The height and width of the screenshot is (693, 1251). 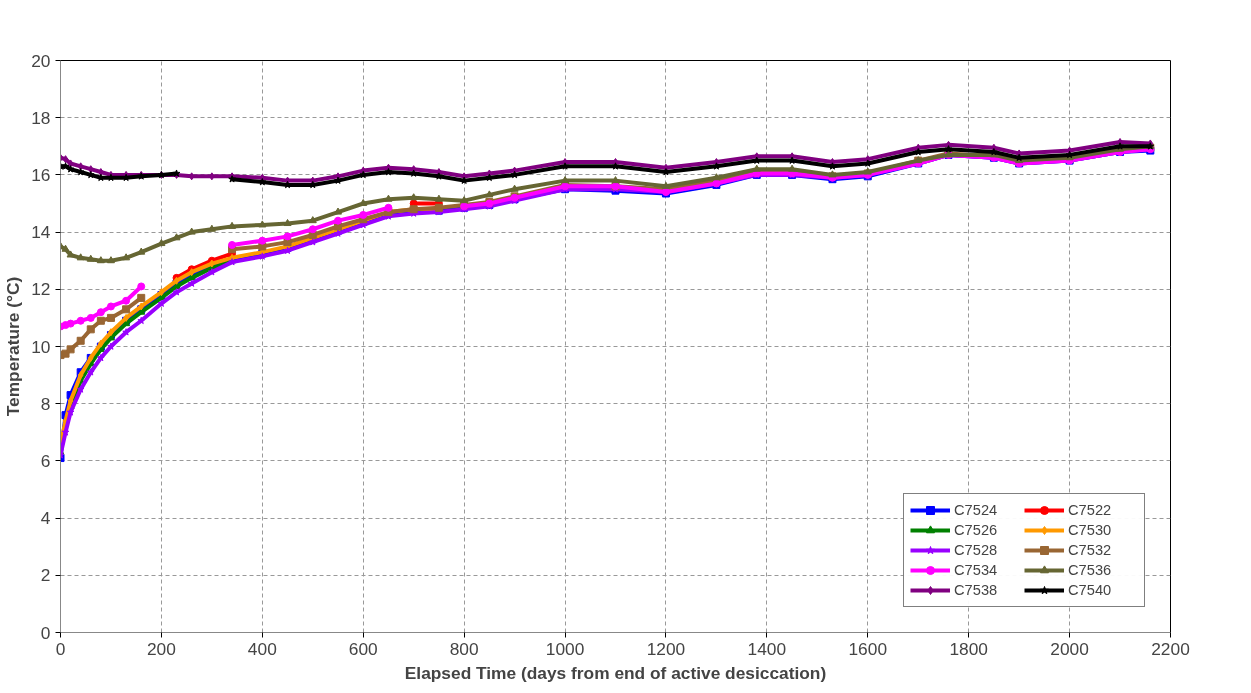 I want to click on y-tick-label: 18, so click(x=41, y=117).